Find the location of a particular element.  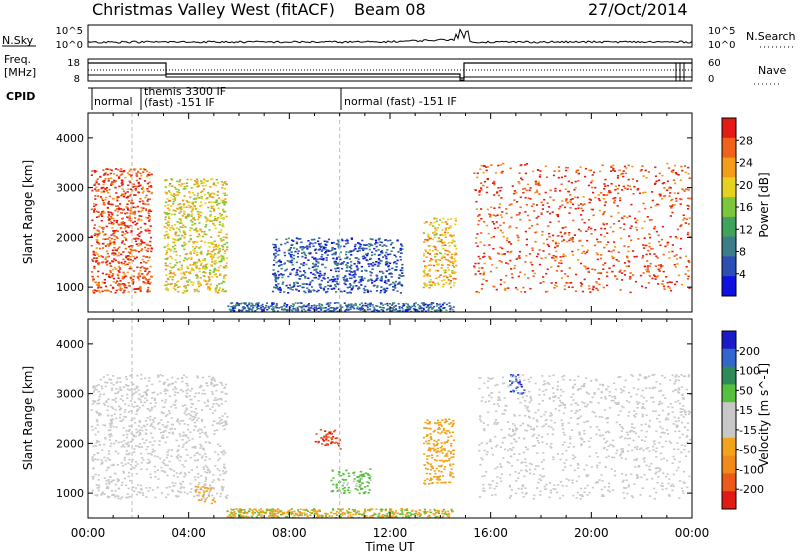

freq-left-tick-bottom: 8 is located at coordinates (77, 79).